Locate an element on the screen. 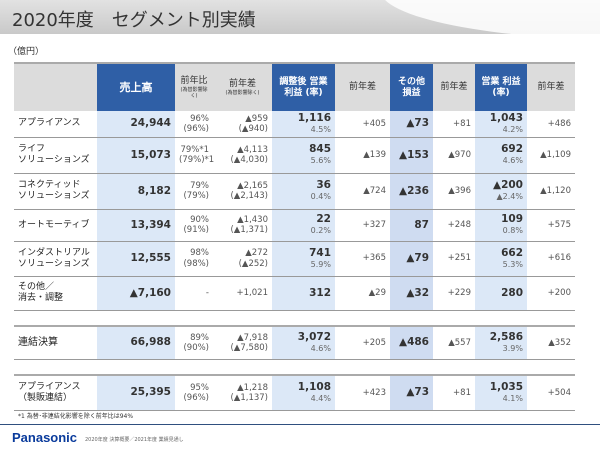 The image size is (600, 449). op-diff: +486 is located at coordinates (559, 123).